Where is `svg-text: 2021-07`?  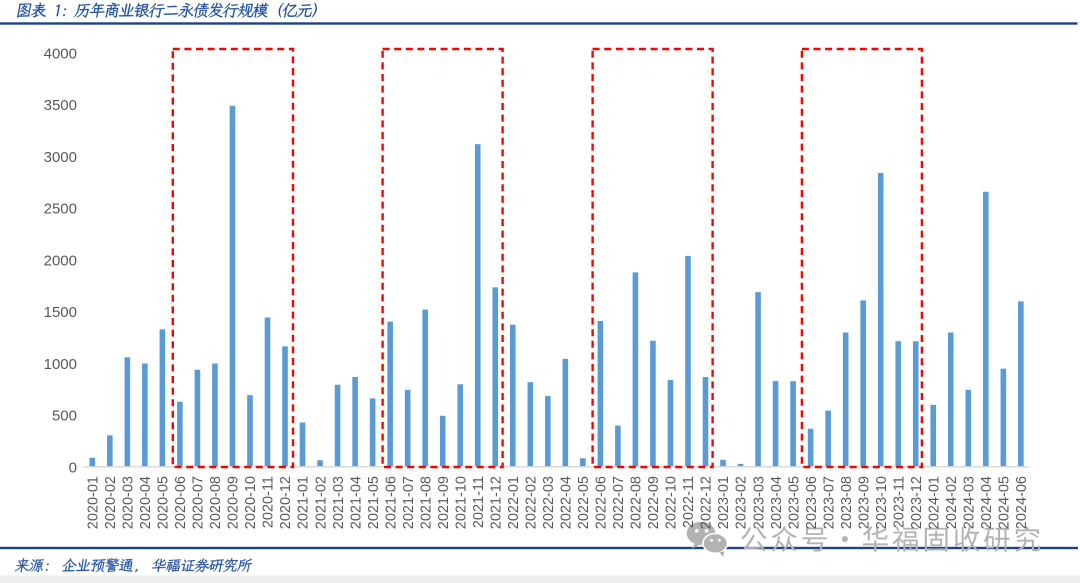
svg-text: 2021-07 is located at coordinates (409, 502).